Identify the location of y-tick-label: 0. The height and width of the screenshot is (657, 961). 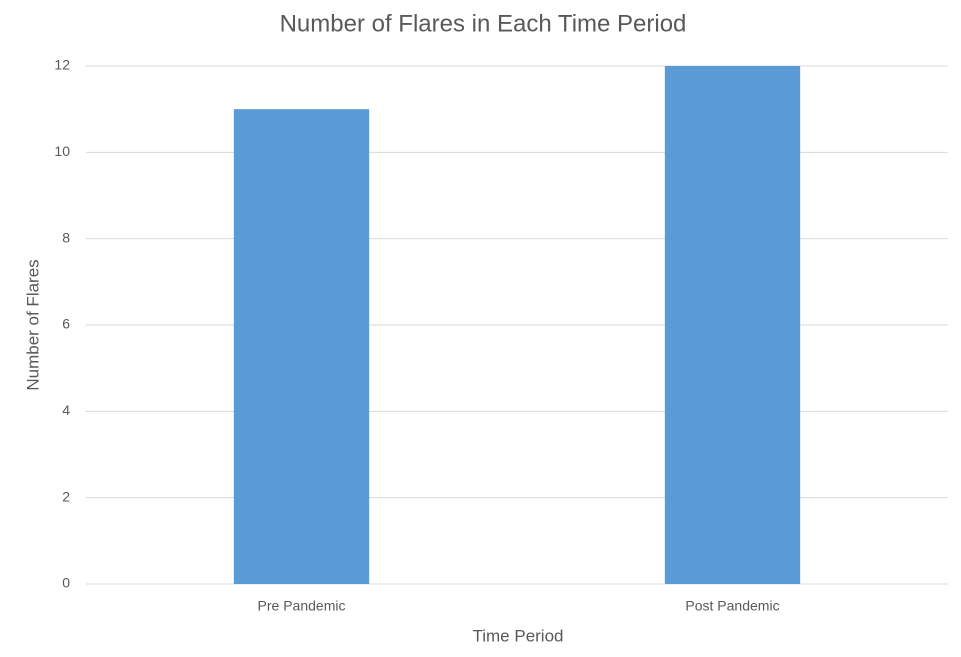
(66, 583).